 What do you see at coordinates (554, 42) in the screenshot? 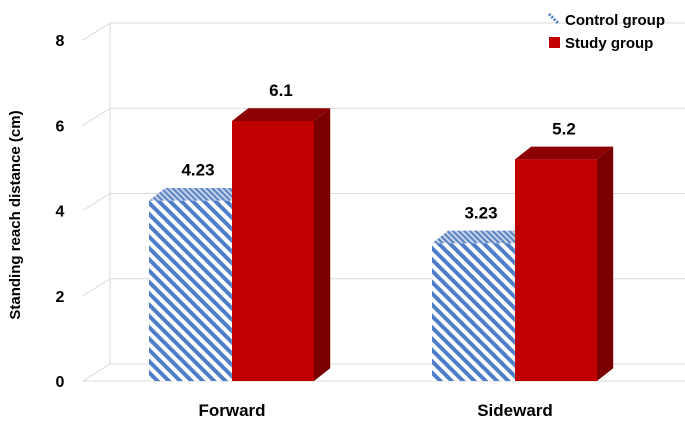
I see `legend-swatch-study-icon` at bounding box center [554, 42].